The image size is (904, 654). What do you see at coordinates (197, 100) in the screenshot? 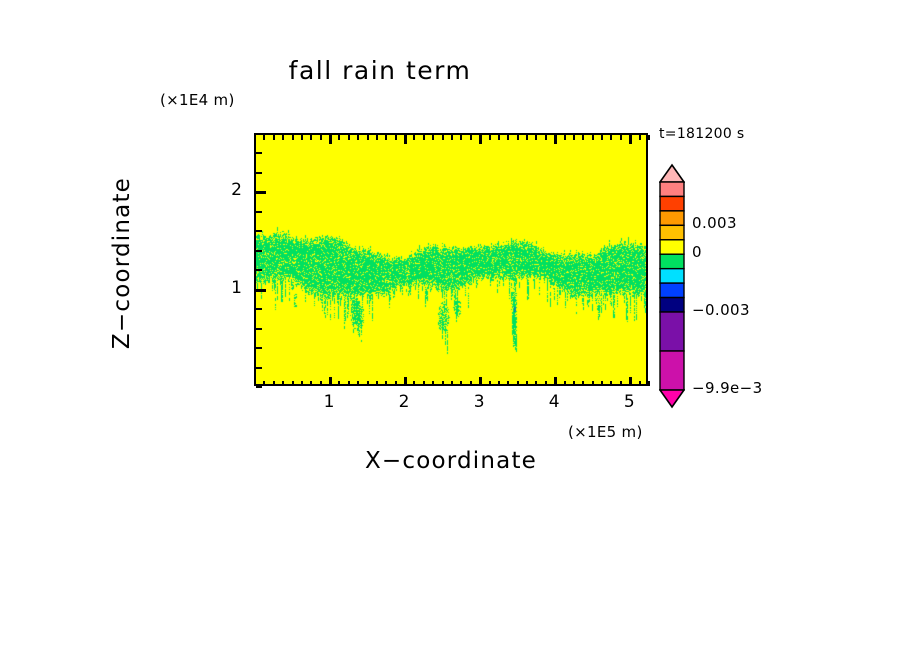
I see `y-axis-unit-label: (×1E4 m)` at bounding box center [197, 100].